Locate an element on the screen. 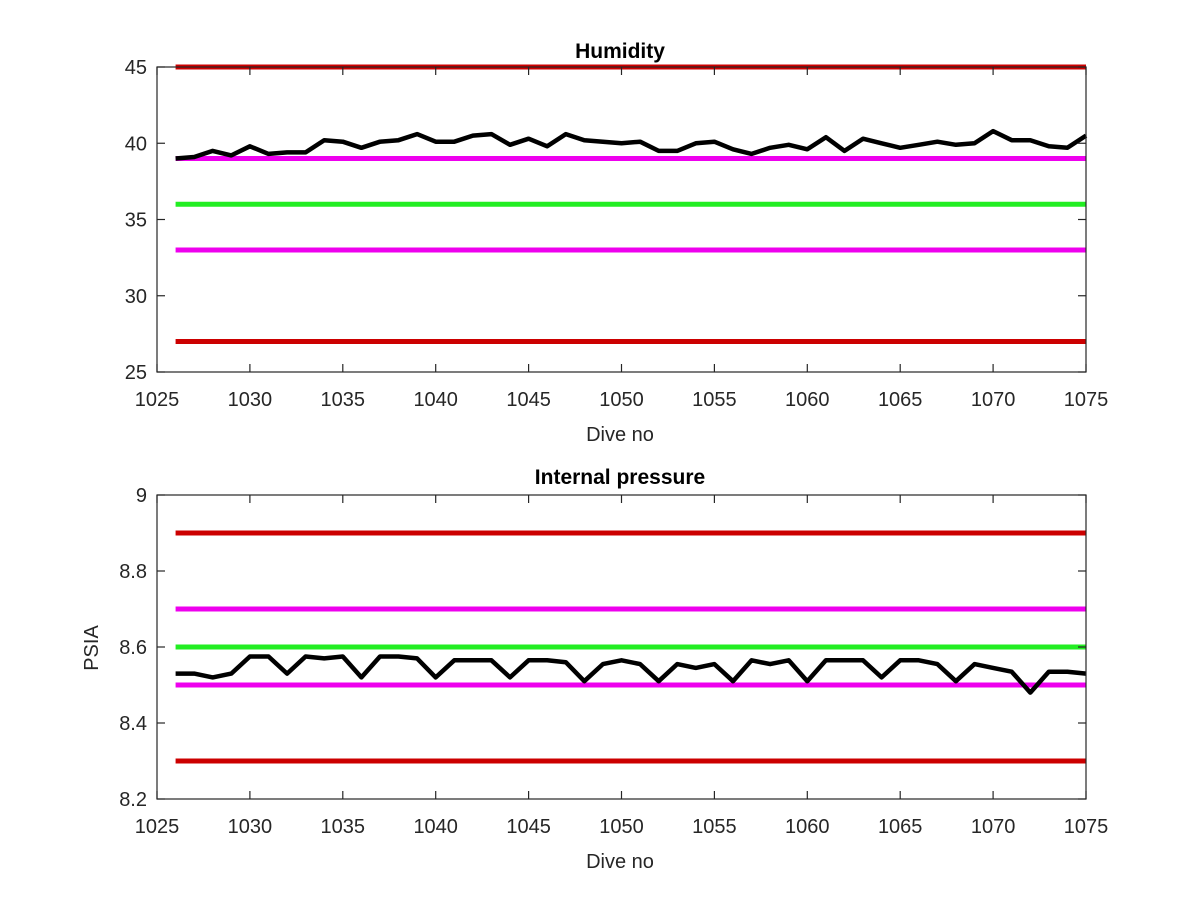 This screenshot has height=900, width=1200. humidity-title: Humidity is located at coordinates (620, 51).